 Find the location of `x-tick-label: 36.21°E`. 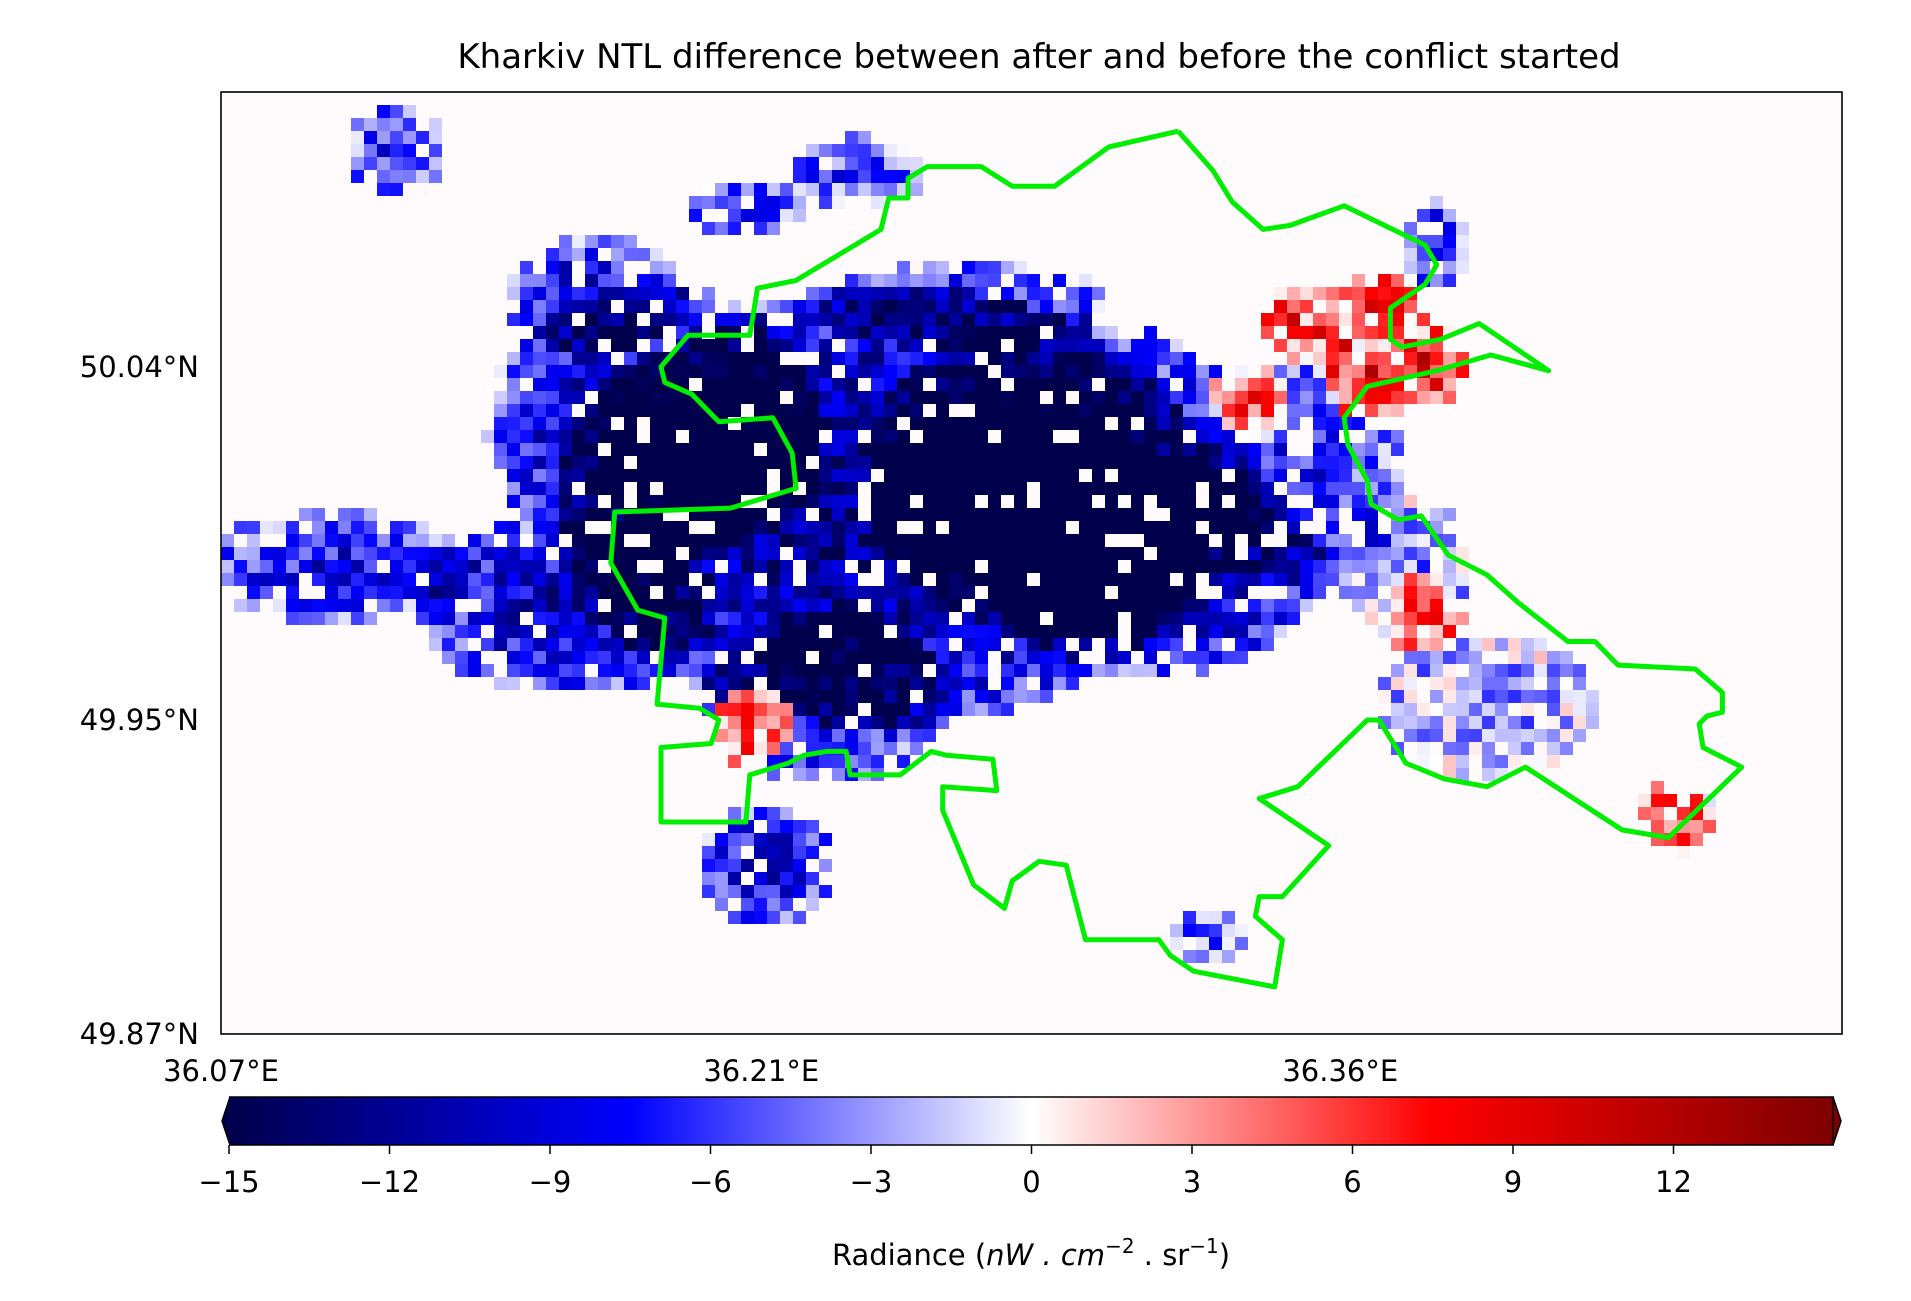

x-tick-label: 36.21°E is located at coordinates (761, 1071).